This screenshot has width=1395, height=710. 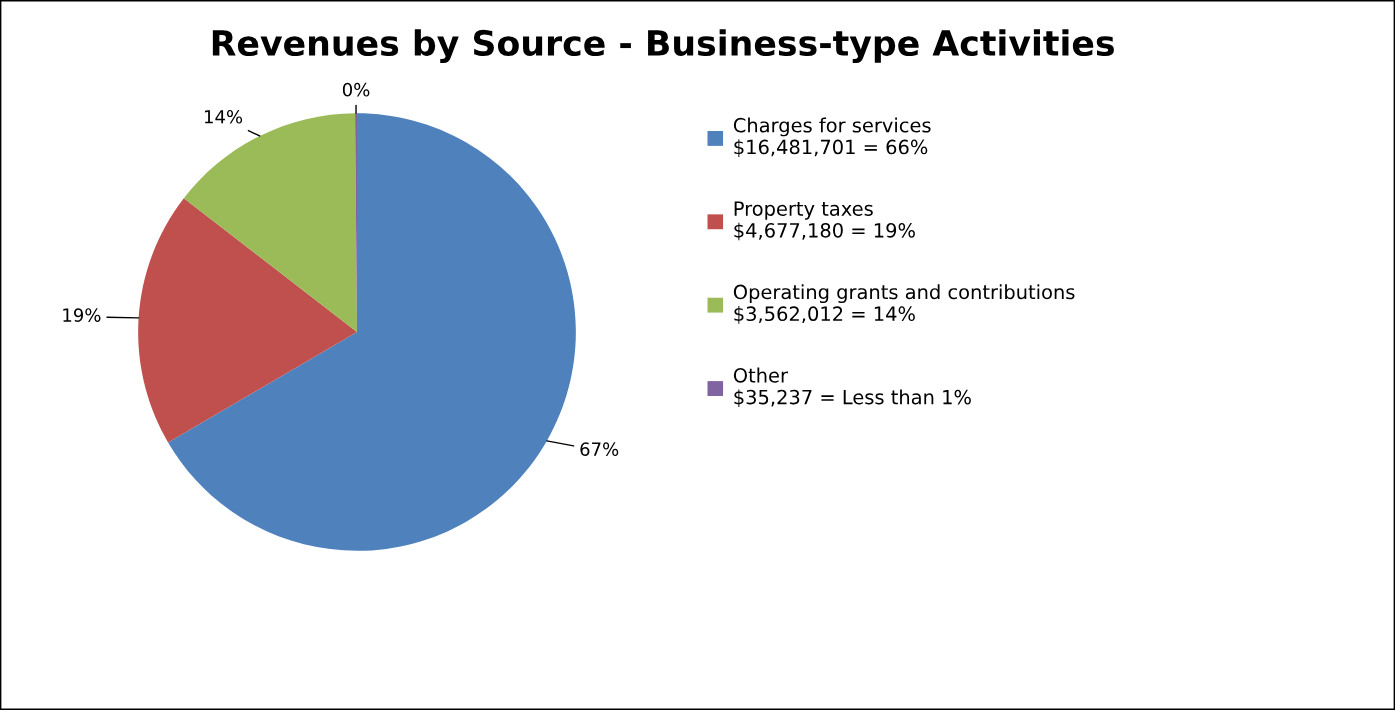 What do you see at coordinates (824, 221) in the screenshot?
I see `legend-label: Property taxes $4,677,180 = 19%` at bounding box center [824, 221].